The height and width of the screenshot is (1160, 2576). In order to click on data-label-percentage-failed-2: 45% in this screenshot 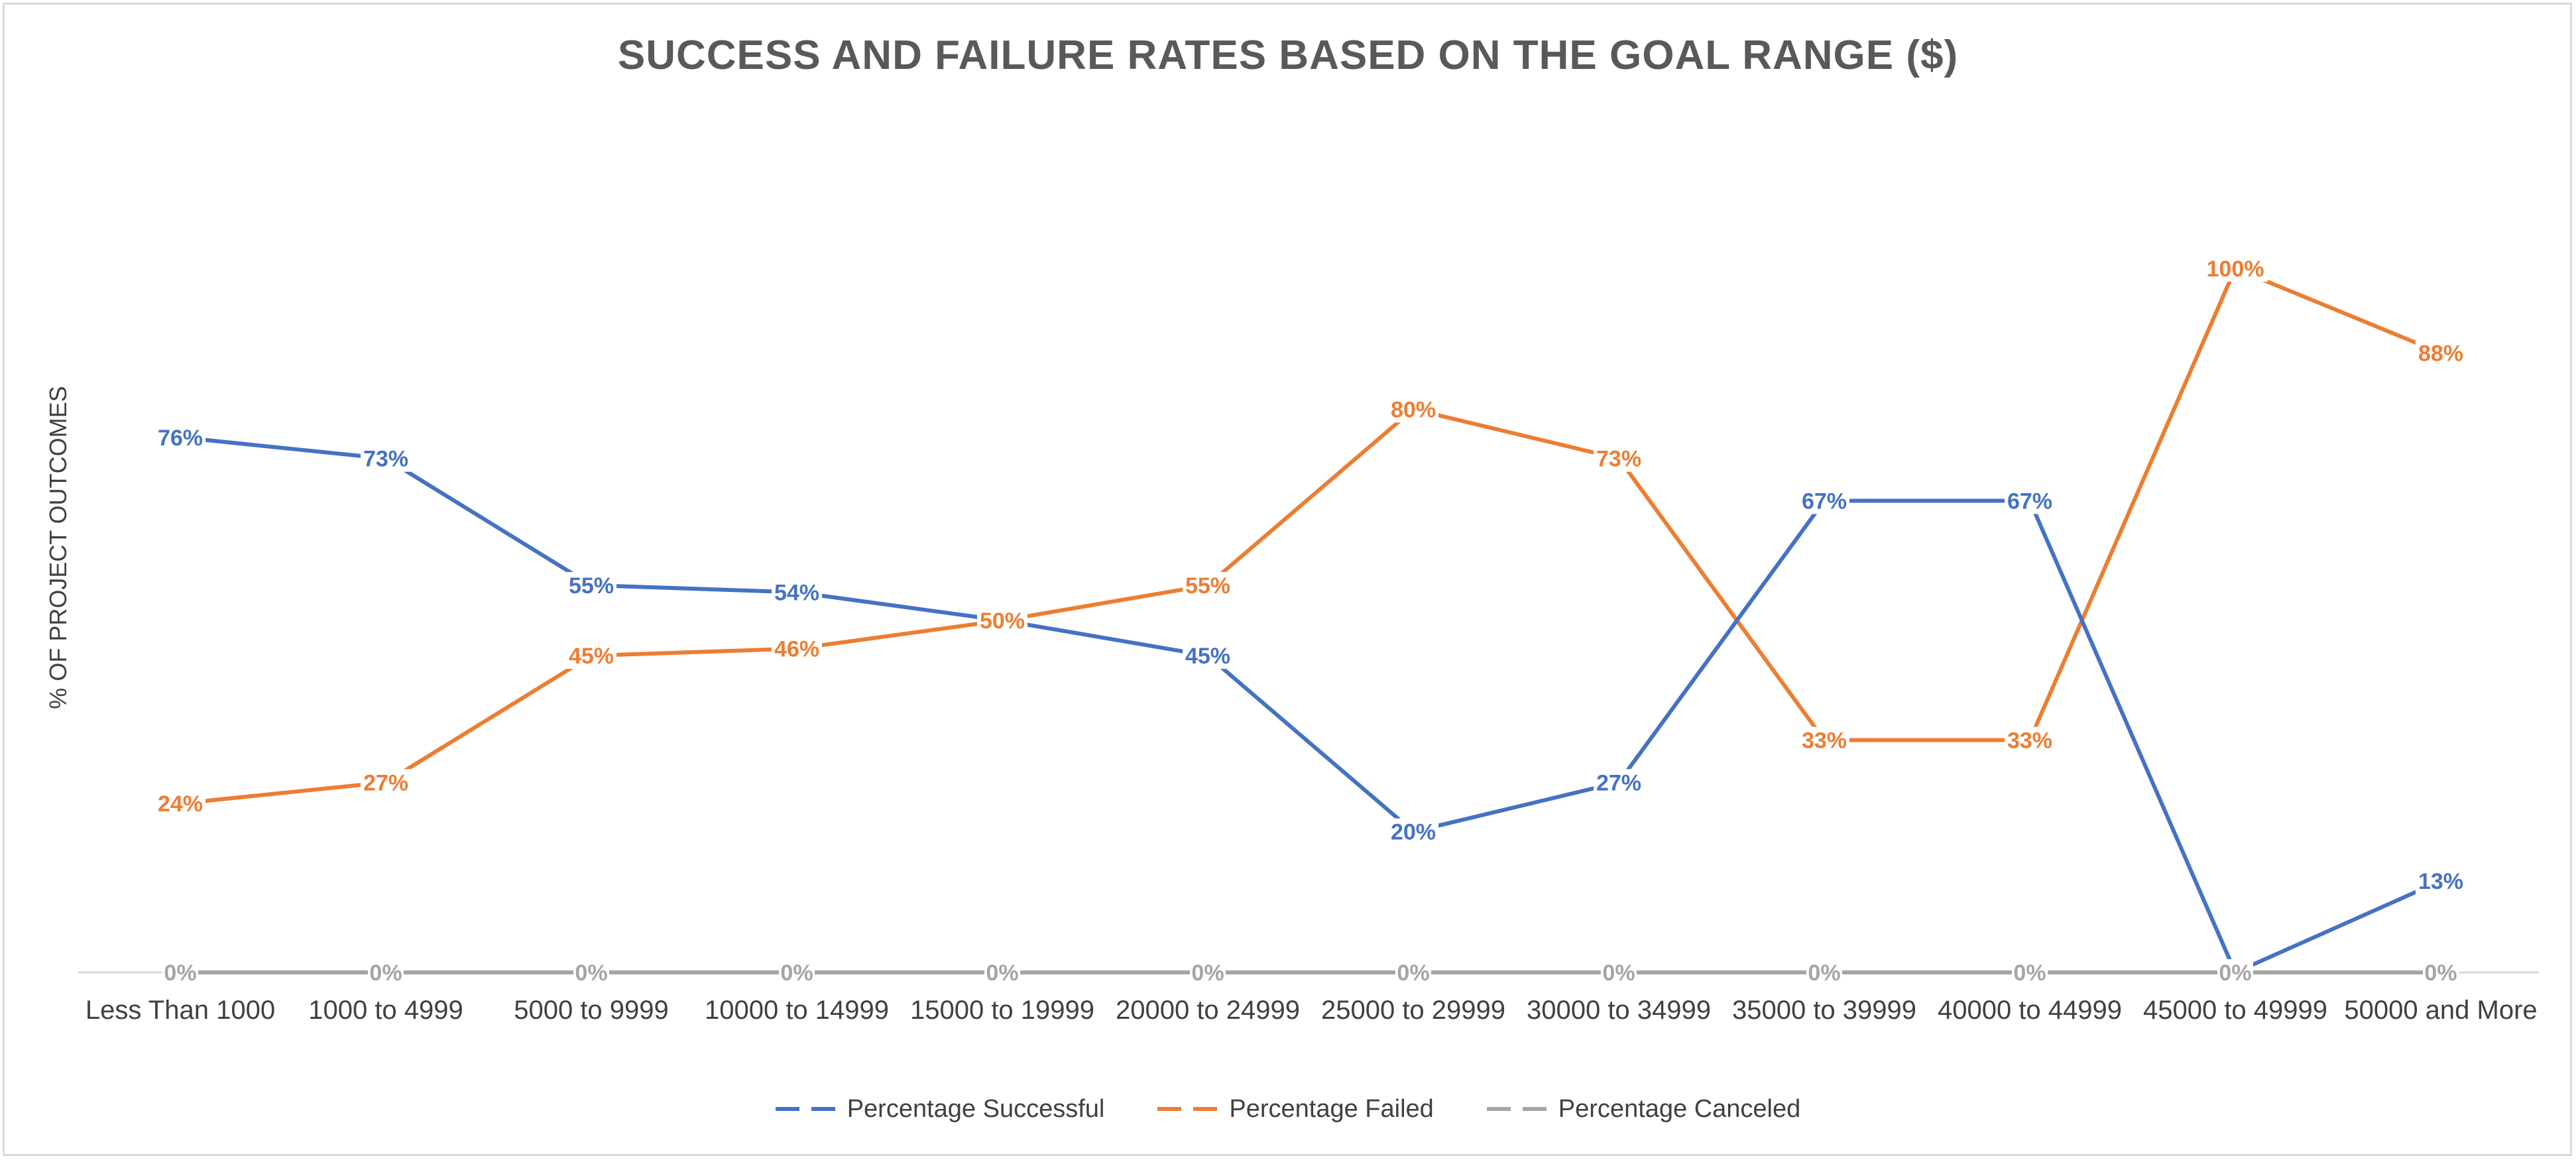, I will do `click(591, 656)`.